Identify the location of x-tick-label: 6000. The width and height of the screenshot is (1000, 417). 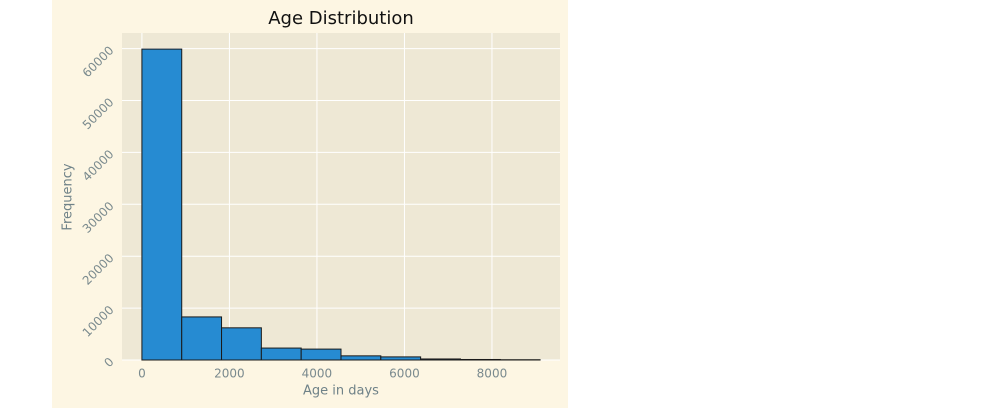
(404, 374).